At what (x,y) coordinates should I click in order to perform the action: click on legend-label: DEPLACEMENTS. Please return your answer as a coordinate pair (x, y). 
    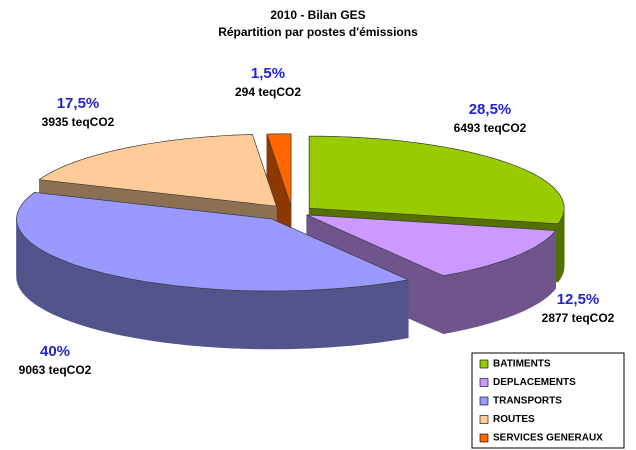
    Looking at the image, I should click on (534, 382).